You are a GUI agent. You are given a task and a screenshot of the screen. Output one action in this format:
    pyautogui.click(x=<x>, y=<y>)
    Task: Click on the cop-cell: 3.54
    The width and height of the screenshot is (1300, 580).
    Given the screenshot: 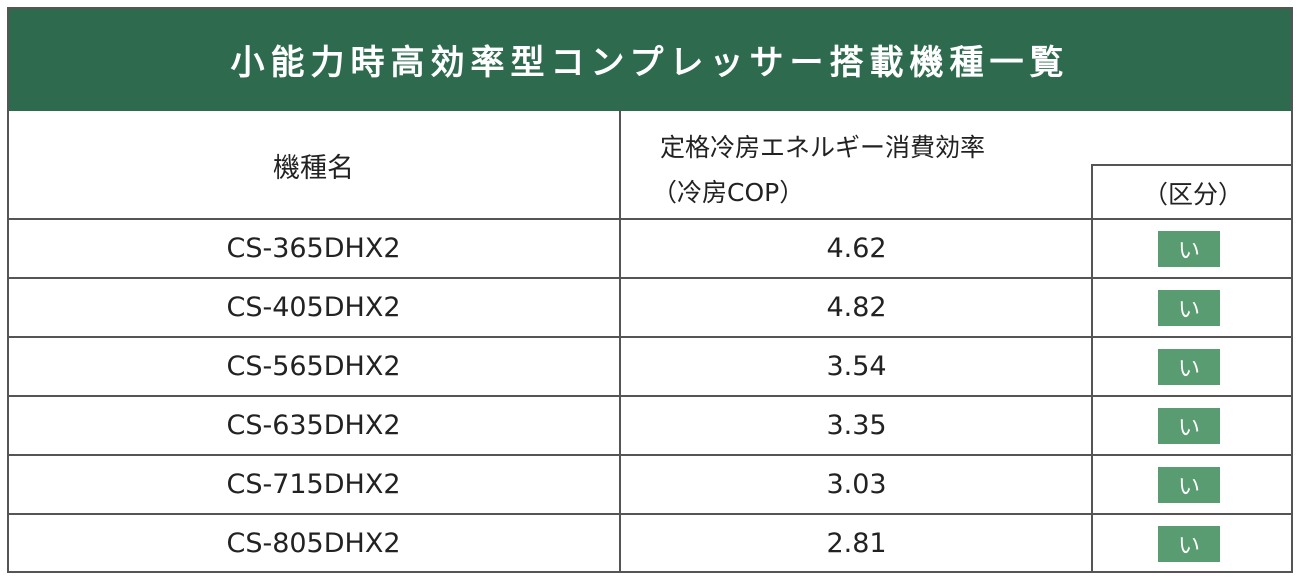 What is the action you would take?
    pyautogui.click(x=856, y=366)
    